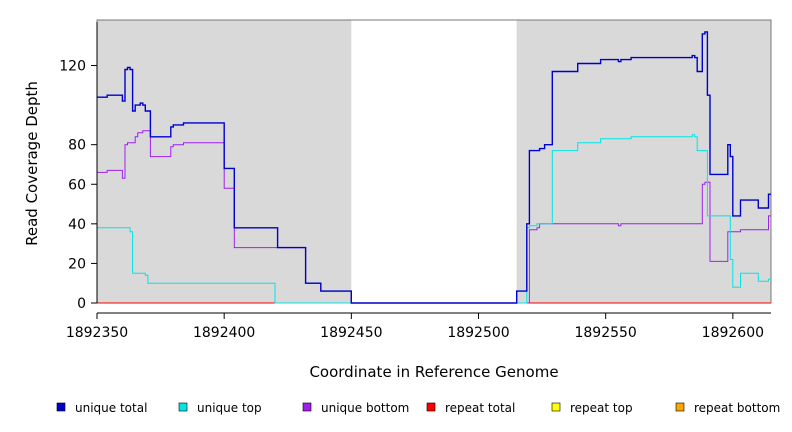 The width and height of the screenshot is (792, 432). What do you see at coordinates (433, 372) in the screenshot?
I see `x-axis-title: Coordinate in Reference Genome` at bounding box center [433, 372].